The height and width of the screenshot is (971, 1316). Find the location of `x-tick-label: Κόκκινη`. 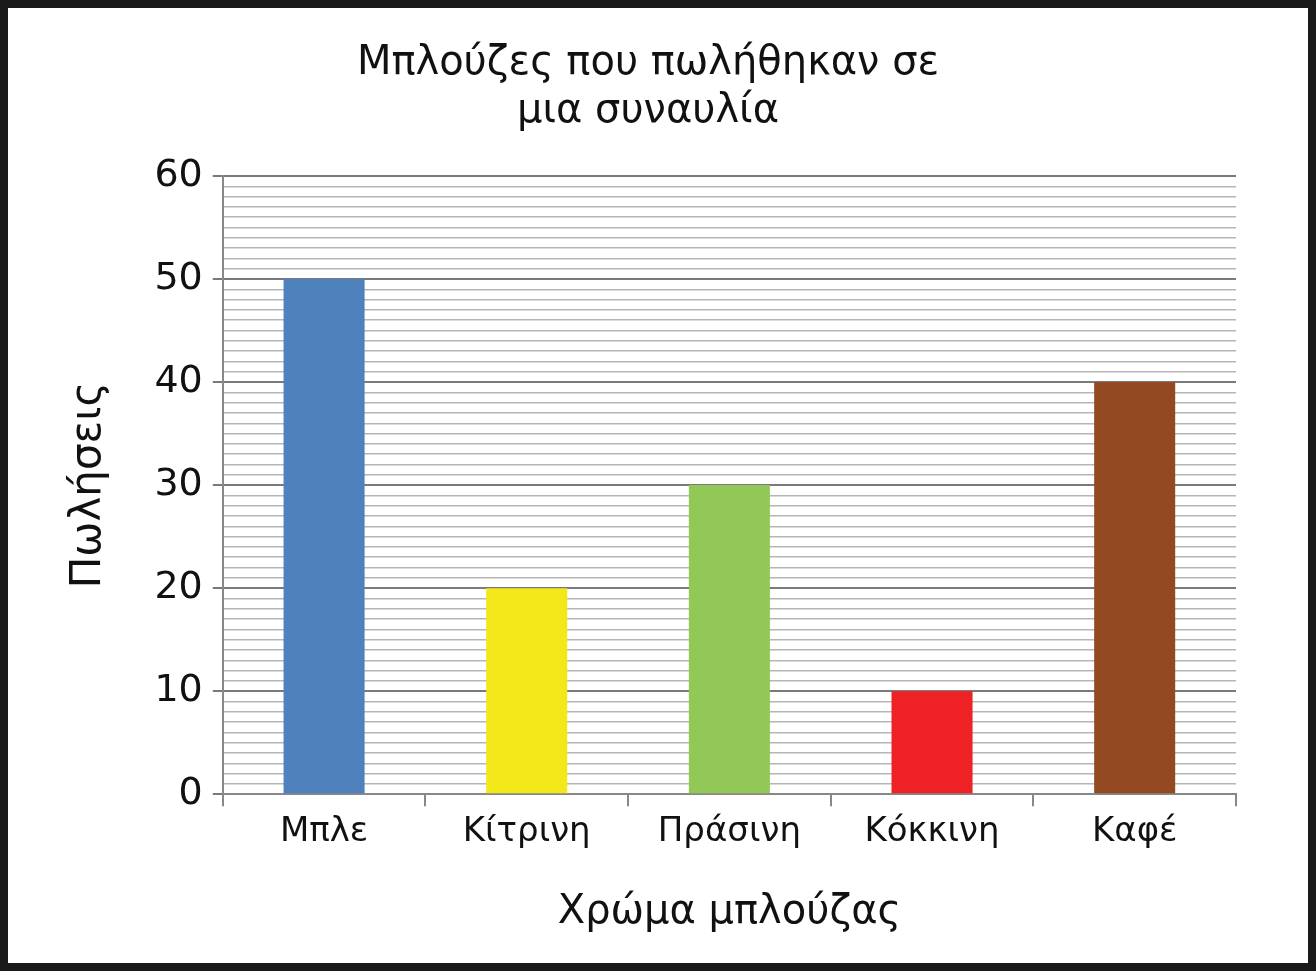

x-tick-label: Κόκκινη is located at coordinates (932, 829).